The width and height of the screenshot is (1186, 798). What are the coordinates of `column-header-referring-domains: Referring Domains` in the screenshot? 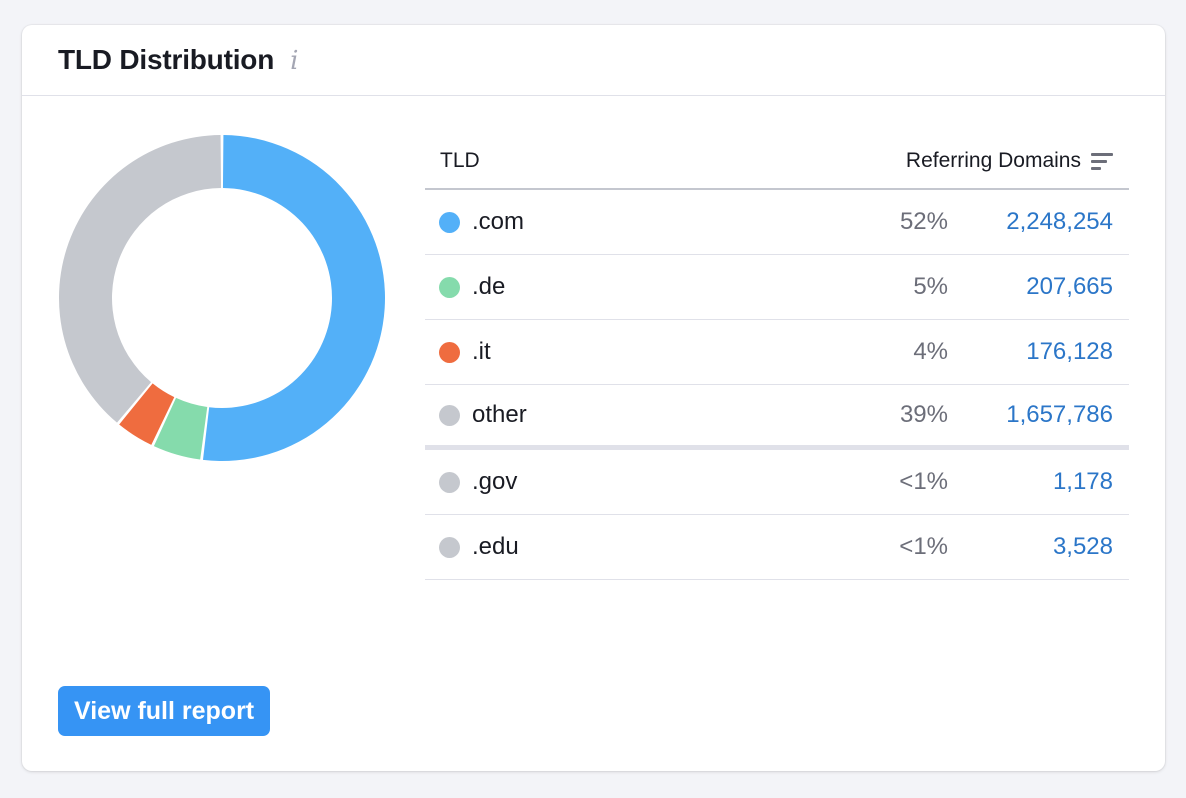 It's located at (1009, 161).